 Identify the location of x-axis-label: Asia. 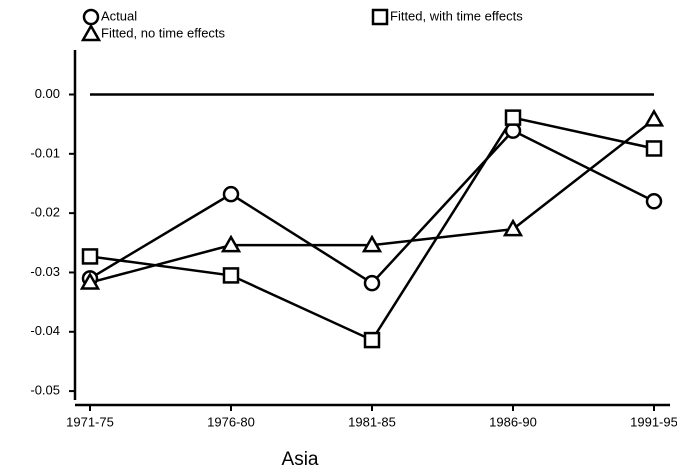
(300, 459).